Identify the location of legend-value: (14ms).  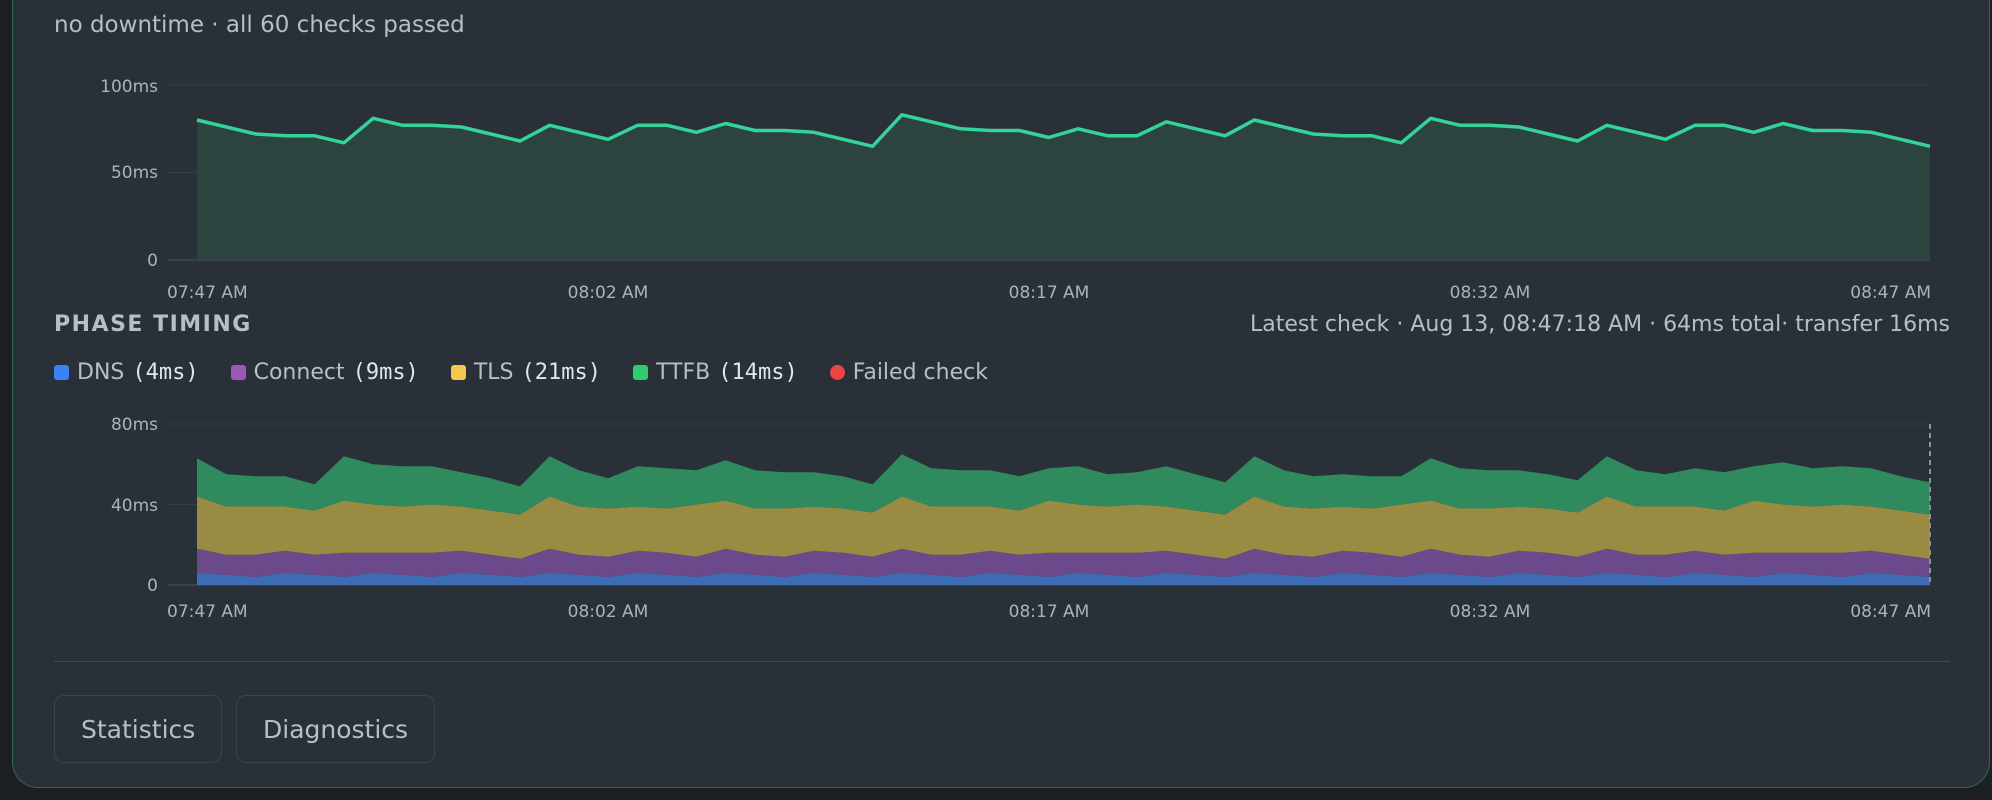
(758, 372).